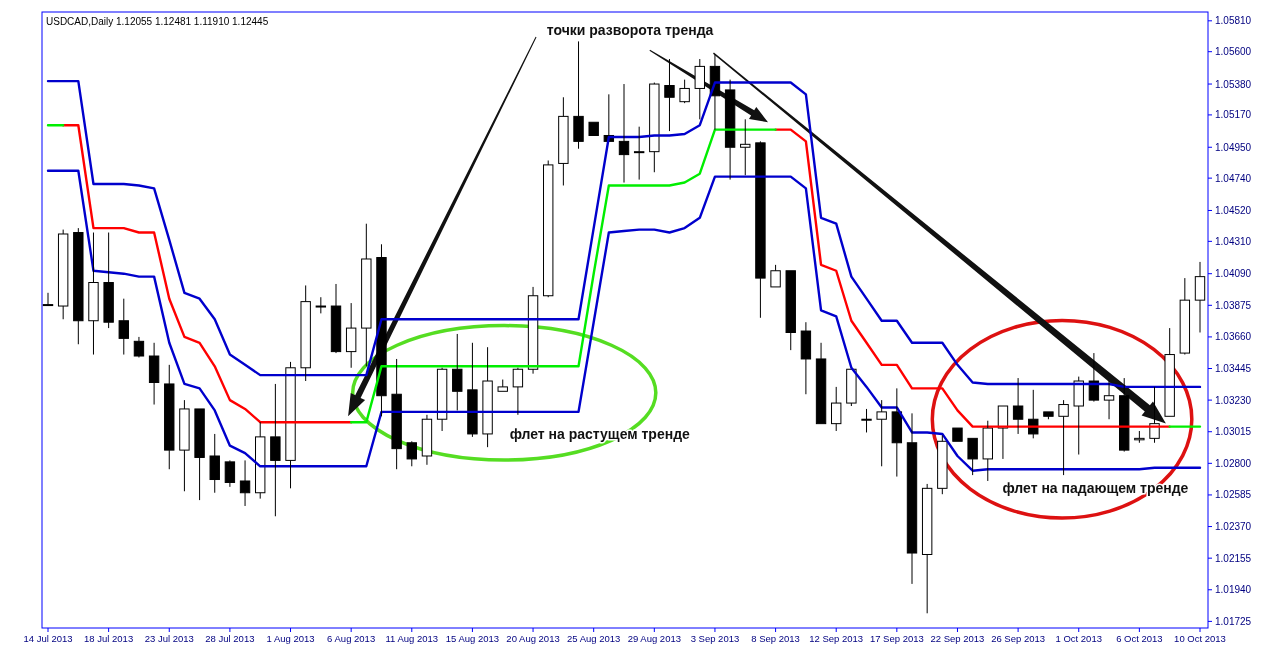 This screenshot has width=1276, height=660. I want to click on x-tick-label: 29 Aug 2013, so click(654, 638).